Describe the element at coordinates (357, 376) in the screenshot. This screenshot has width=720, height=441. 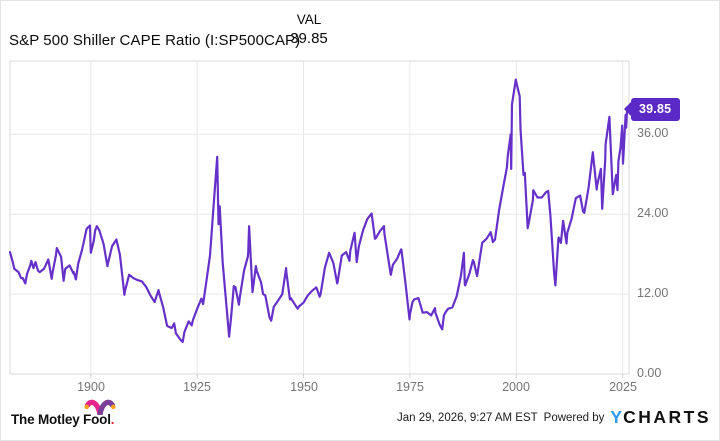
I see `x-axis-ticks` at that location.